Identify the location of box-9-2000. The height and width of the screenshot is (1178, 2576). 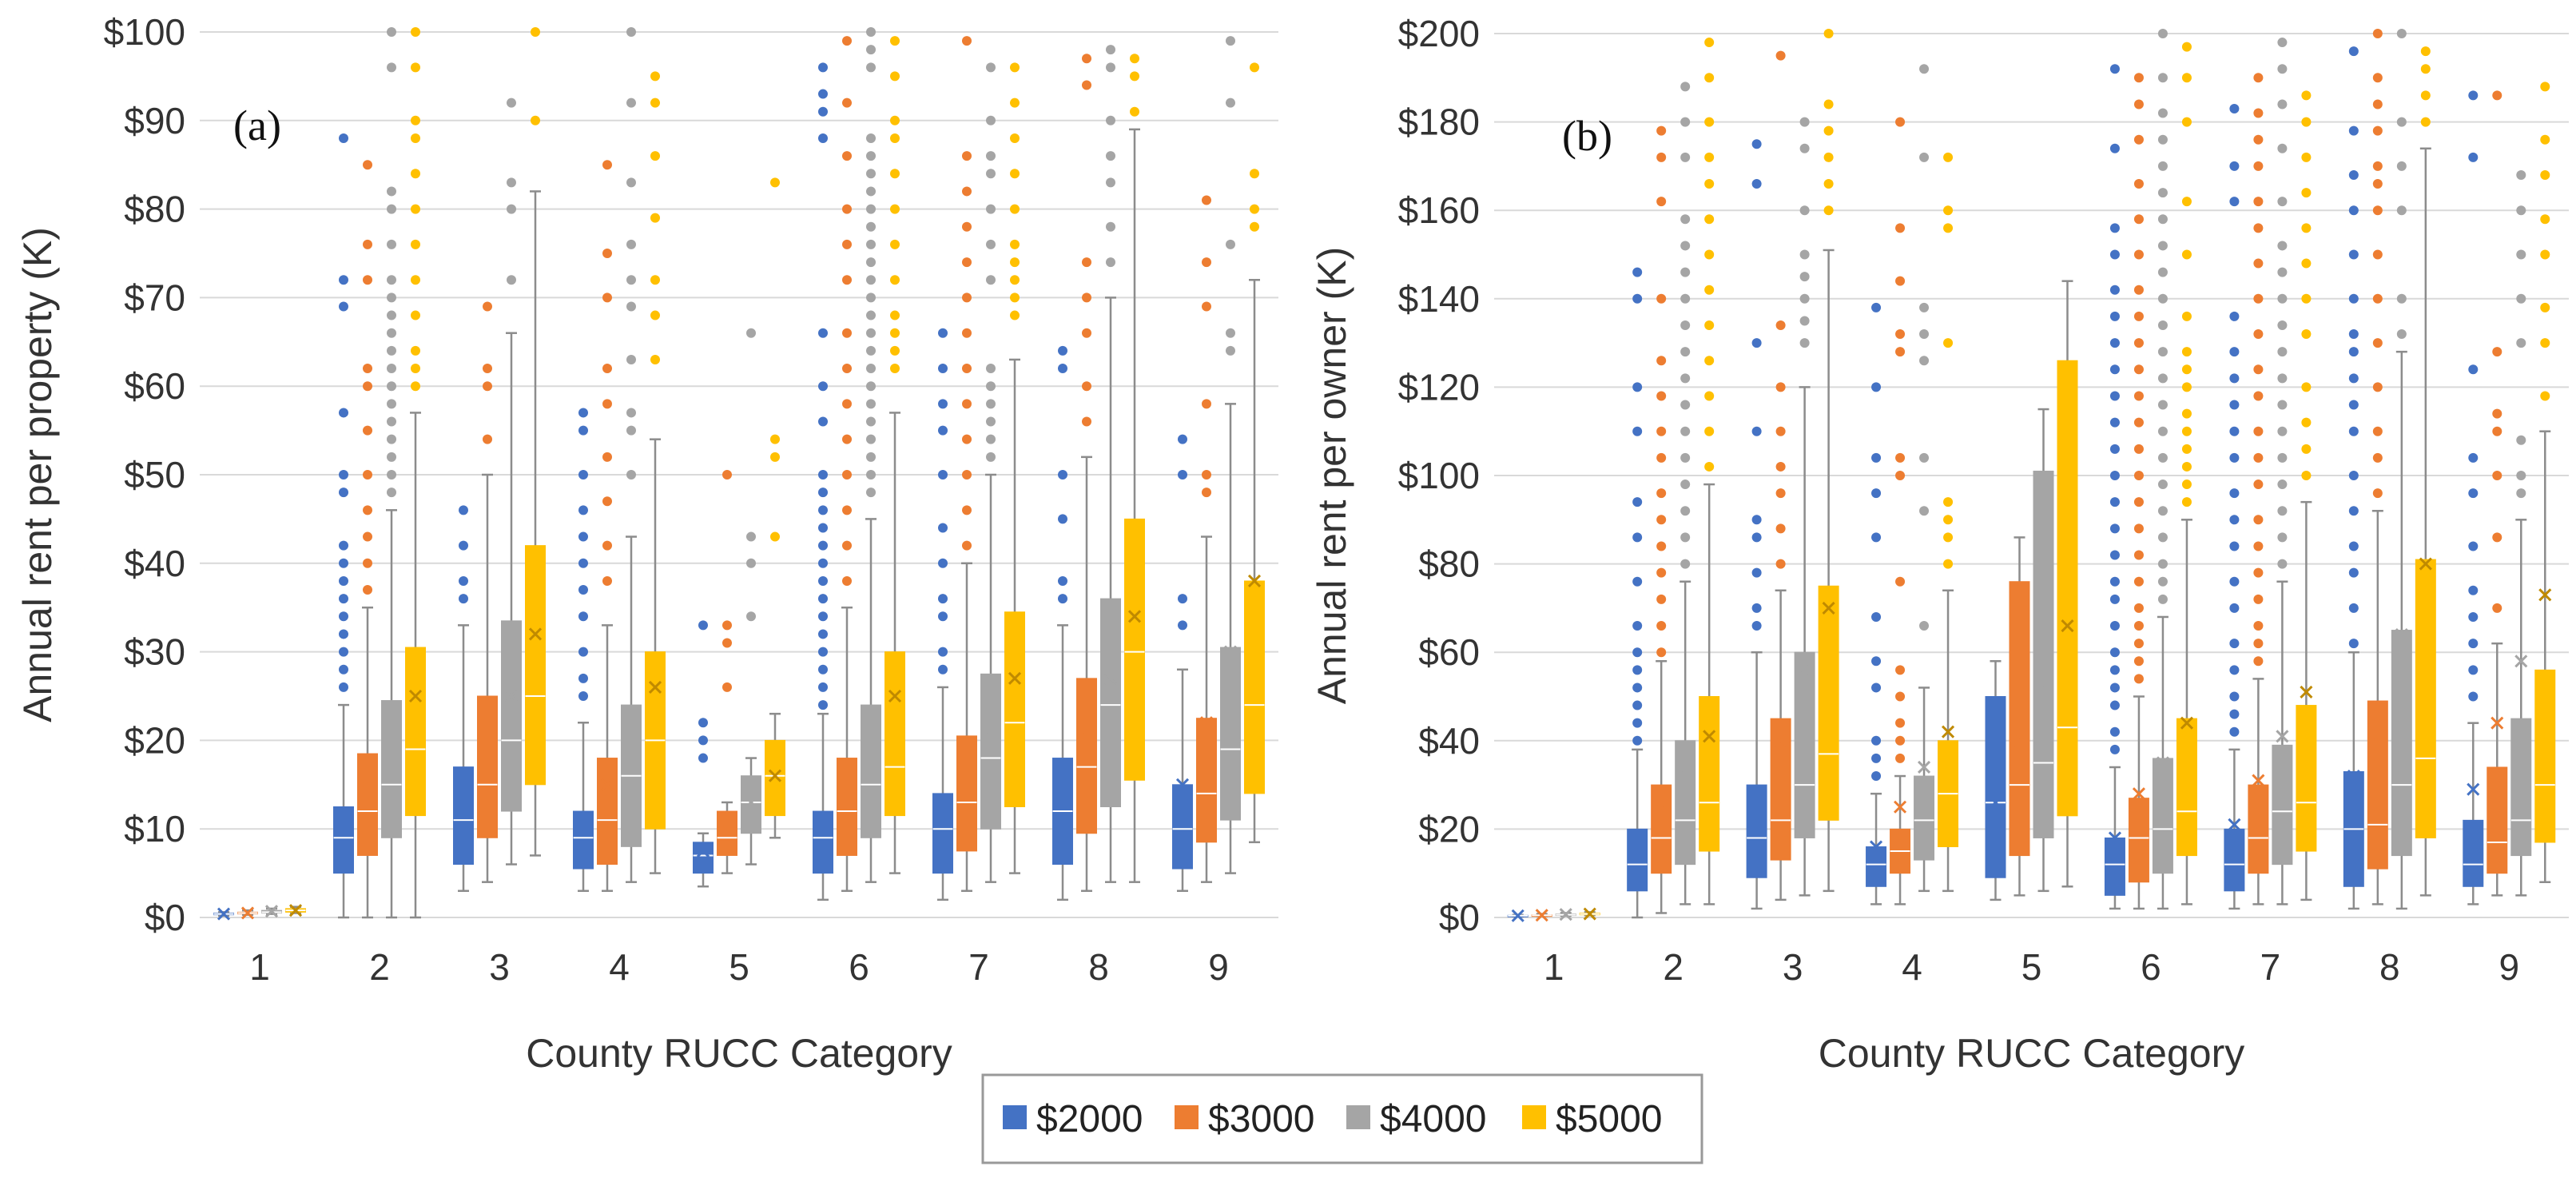
(2473, 497).